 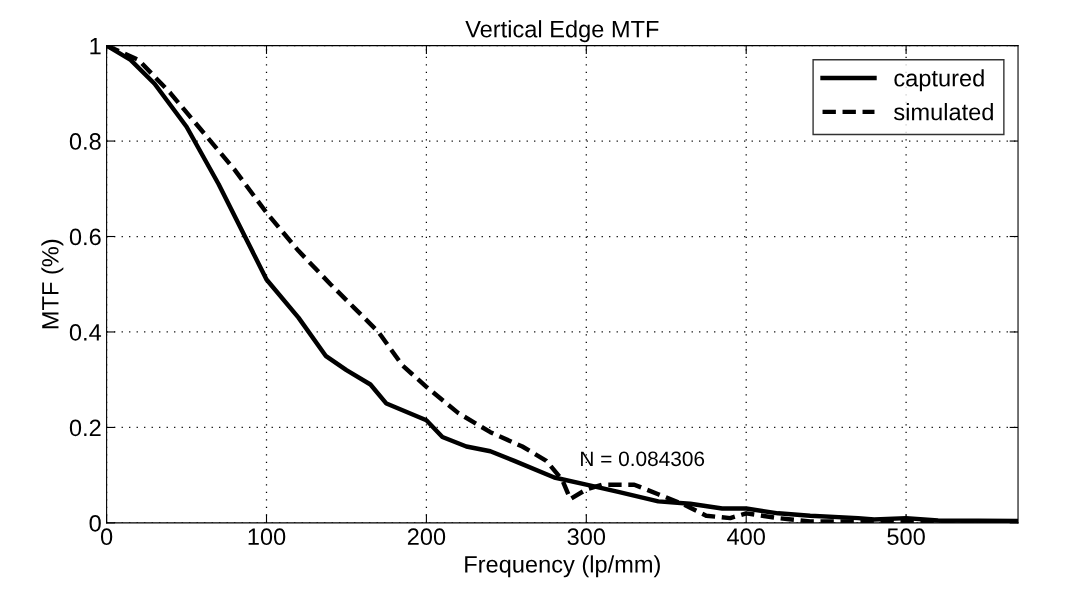 I want to click on x-tick-label: 200, so click(x=426, y=537).